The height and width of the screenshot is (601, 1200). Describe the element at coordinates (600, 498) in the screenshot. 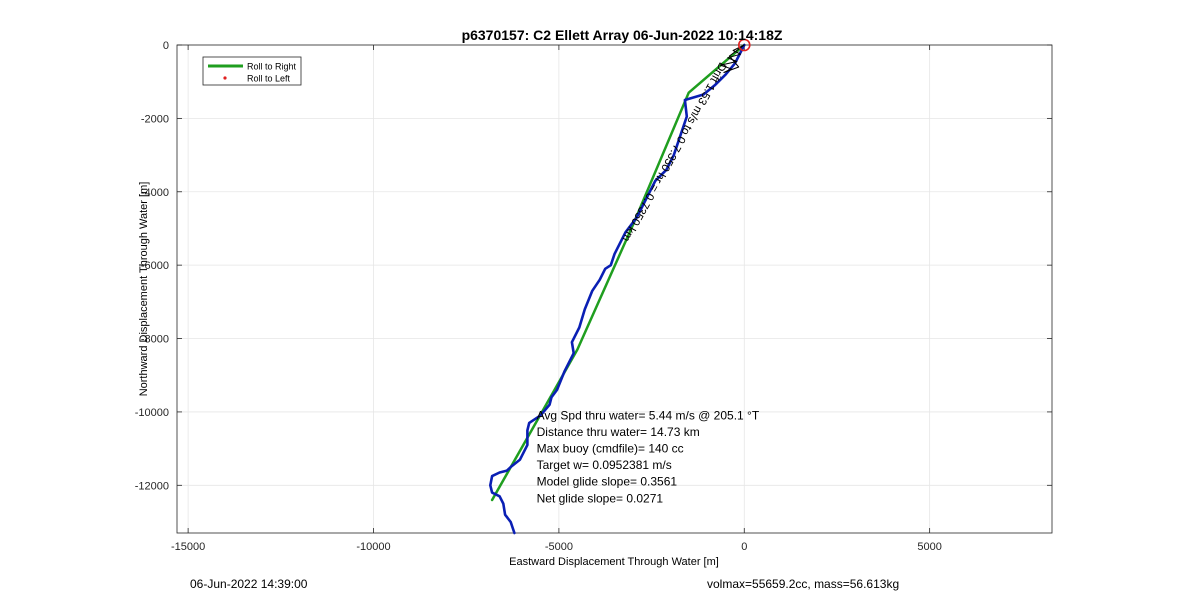

I see `stats-line: Net glide slope= 0.0271` at that location.